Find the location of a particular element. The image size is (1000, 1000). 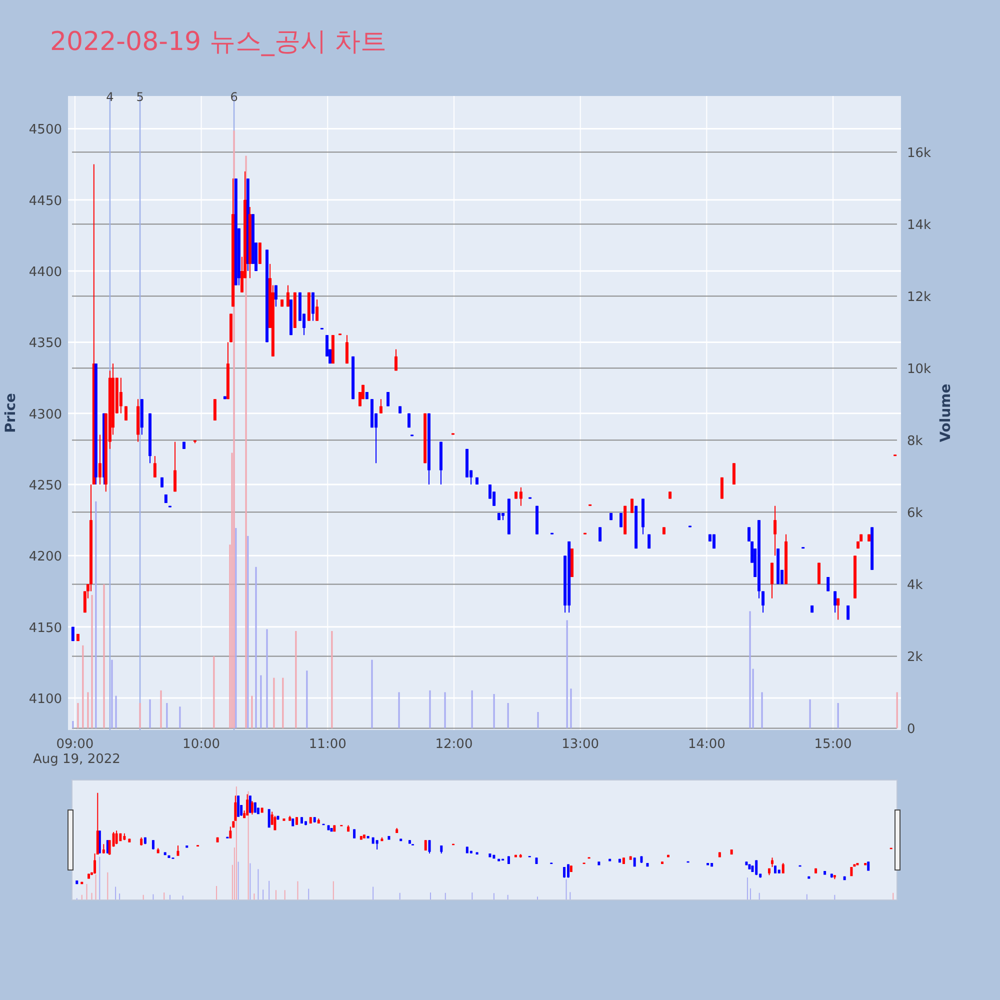

y2-tick-label: 8k is located at coordinates (915, 442).